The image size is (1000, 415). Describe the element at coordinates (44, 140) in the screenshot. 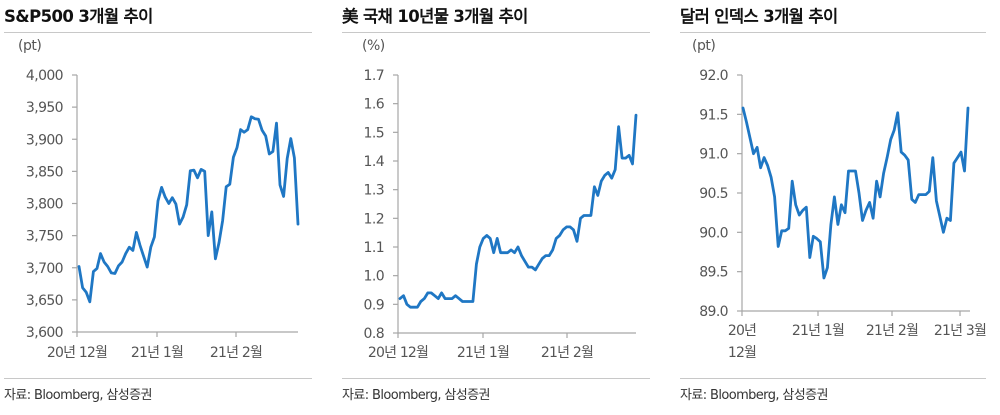

I see `y-tick-label: 3,900` at that location.